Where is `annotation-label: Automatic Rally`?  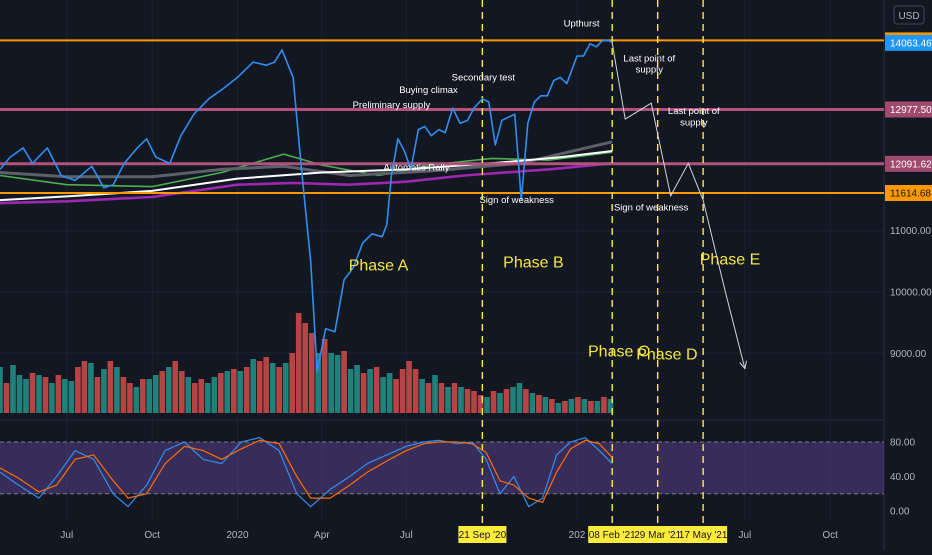
annotation-label: Automatic Rally is located at coordinates (417, 168).